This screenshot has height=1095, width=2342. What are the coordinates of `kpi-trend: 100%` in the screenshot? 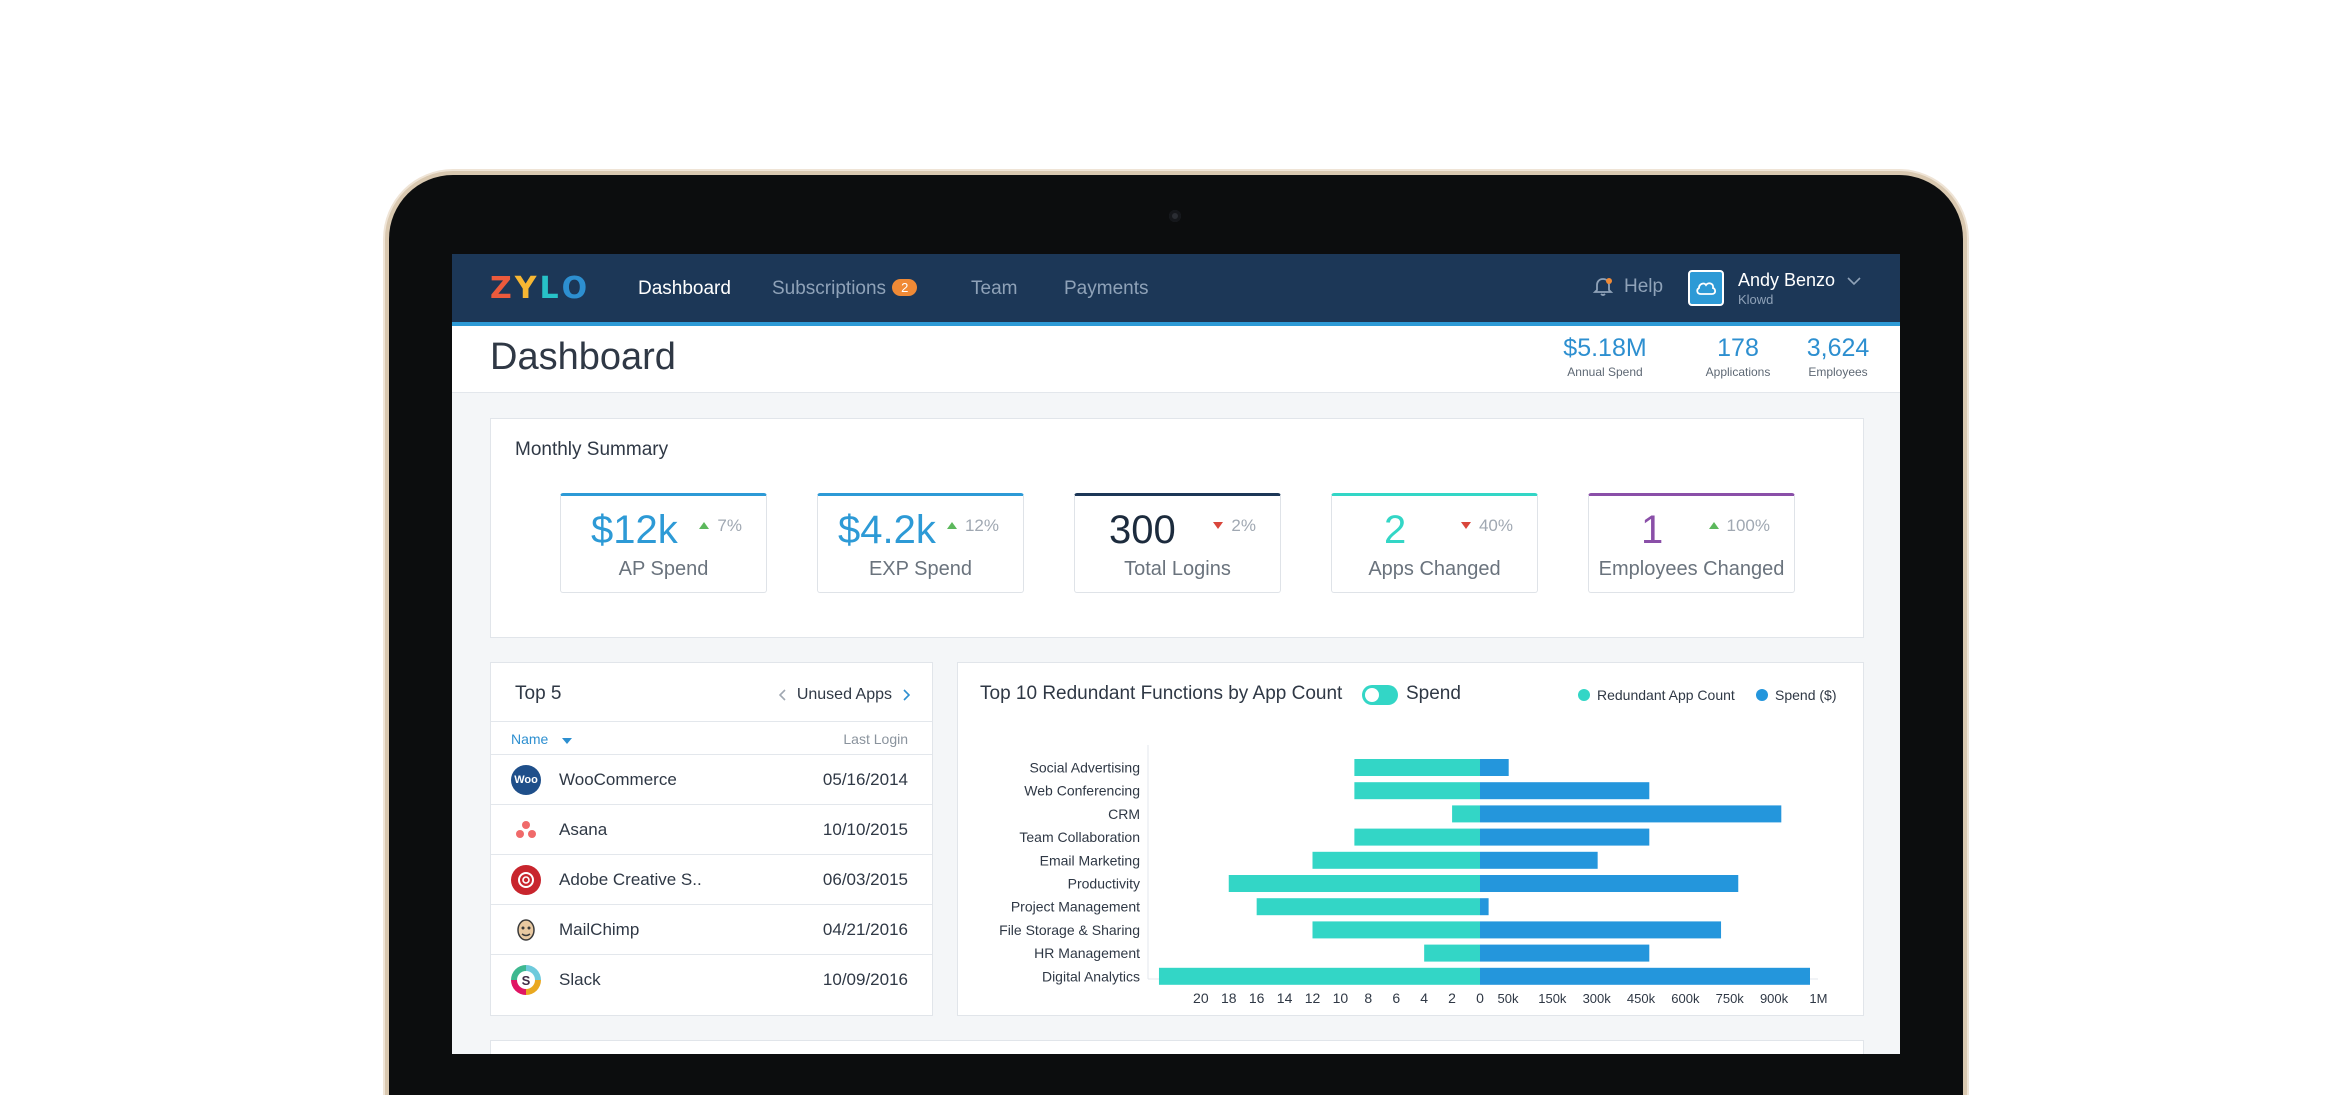 It's located at (1739, 526).